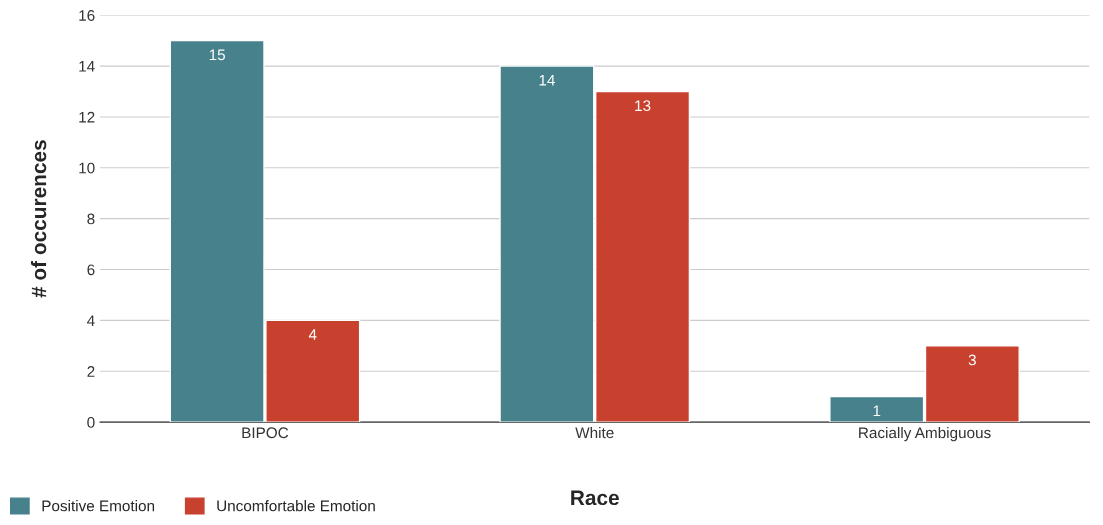 This screenshot has width=1103, height=525. I want to click on y-tick-label: 16, so click(87, 15).